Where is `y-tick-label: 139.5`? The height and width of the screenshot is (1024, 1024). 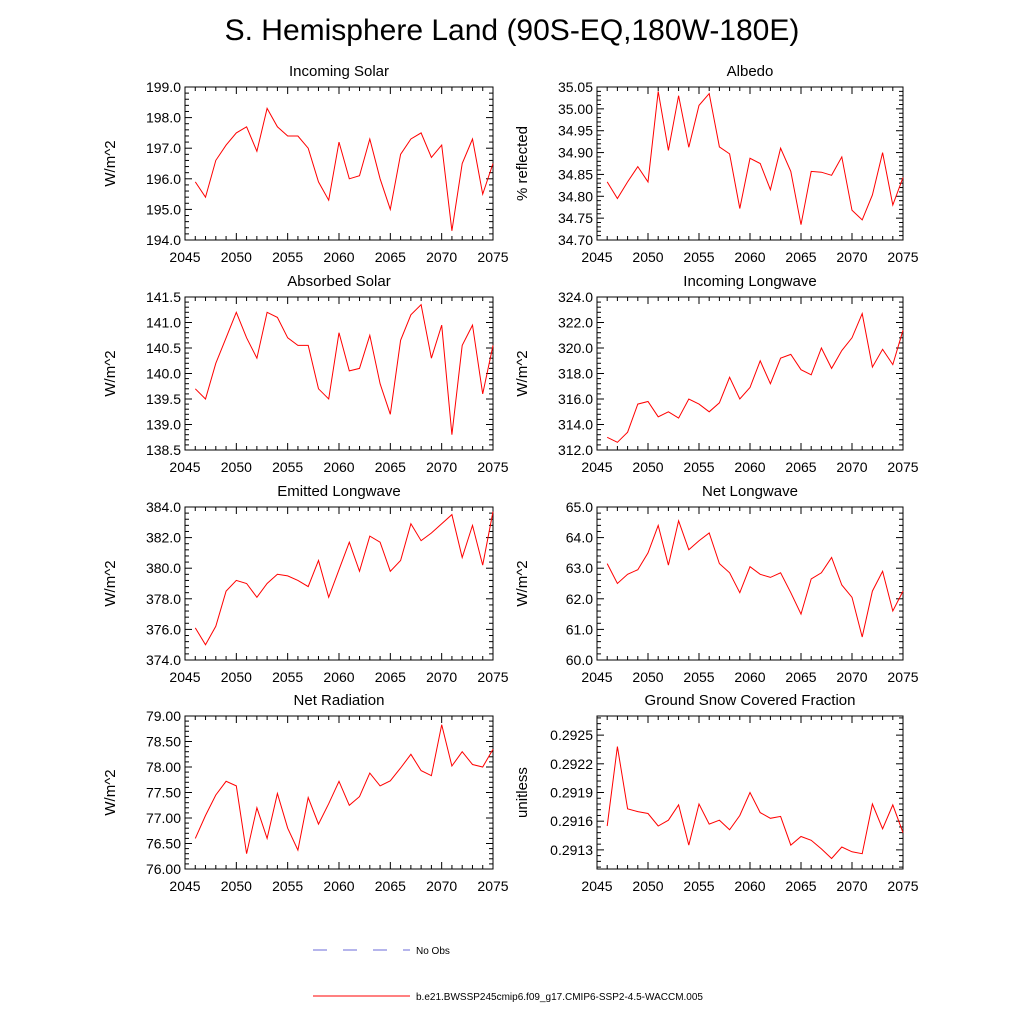
y-tick-label: 139.5 is located at coordinates (163, 399).